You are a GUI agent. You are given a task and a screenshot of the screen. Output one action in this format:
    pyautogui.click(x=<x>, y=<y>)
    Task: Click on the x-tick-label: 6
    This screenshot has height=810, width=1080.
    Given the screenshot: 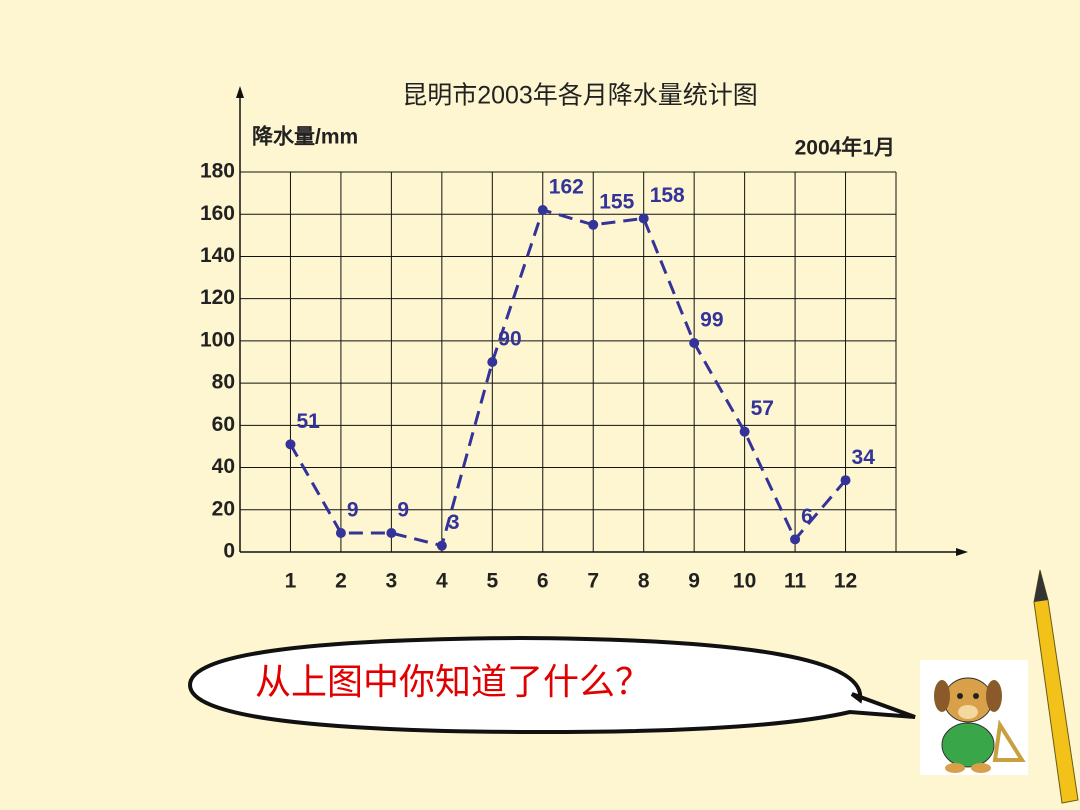 What is the action you would take?
    pyautogui.click(x=543, y=581)
    